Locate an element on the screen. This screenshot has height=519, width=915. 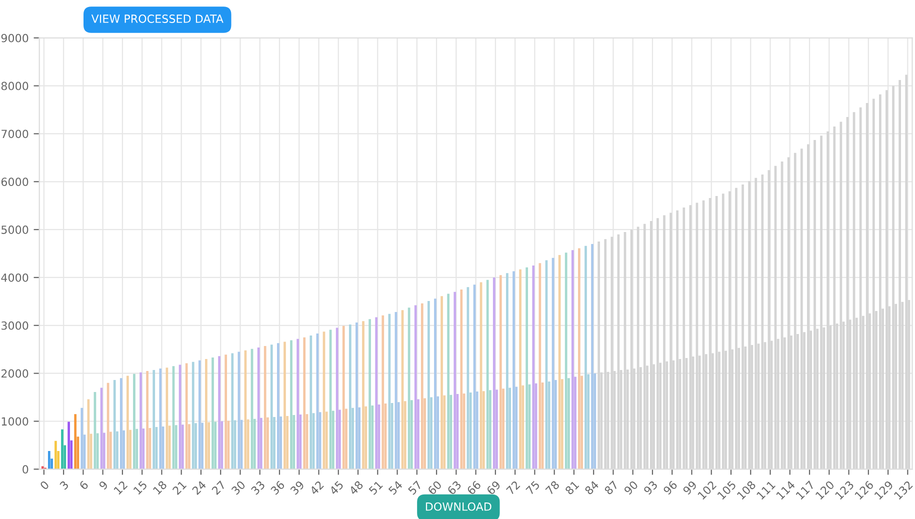
y-tick-label: 6000 is located at coordinates (14, 182).